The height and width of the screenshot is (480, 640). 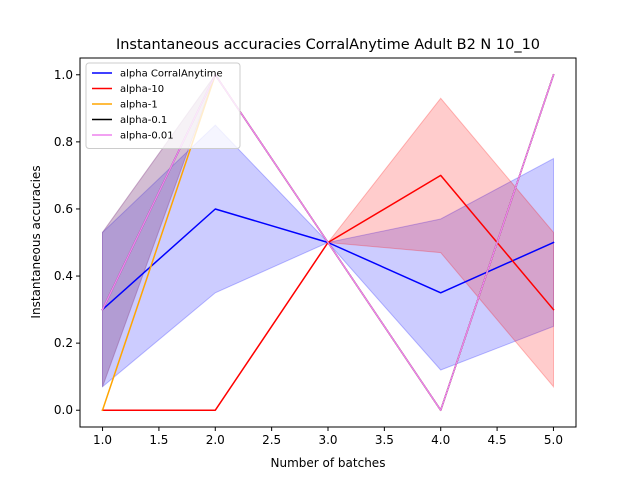 What do you see at coordinates (497, 440) in the screenshot?
I see `x-tick-label: 4.5` at bounding box center [497, 440].